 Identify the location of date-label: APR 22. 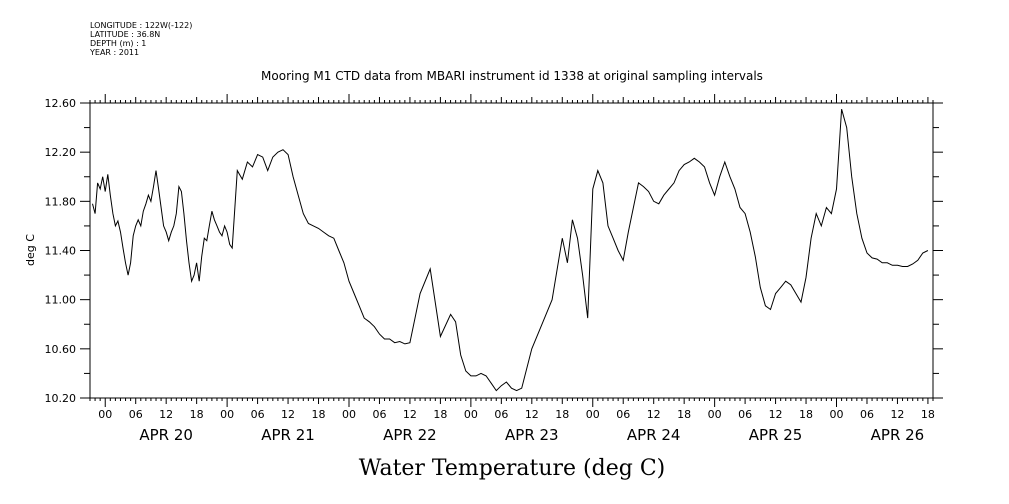
(410, 435).